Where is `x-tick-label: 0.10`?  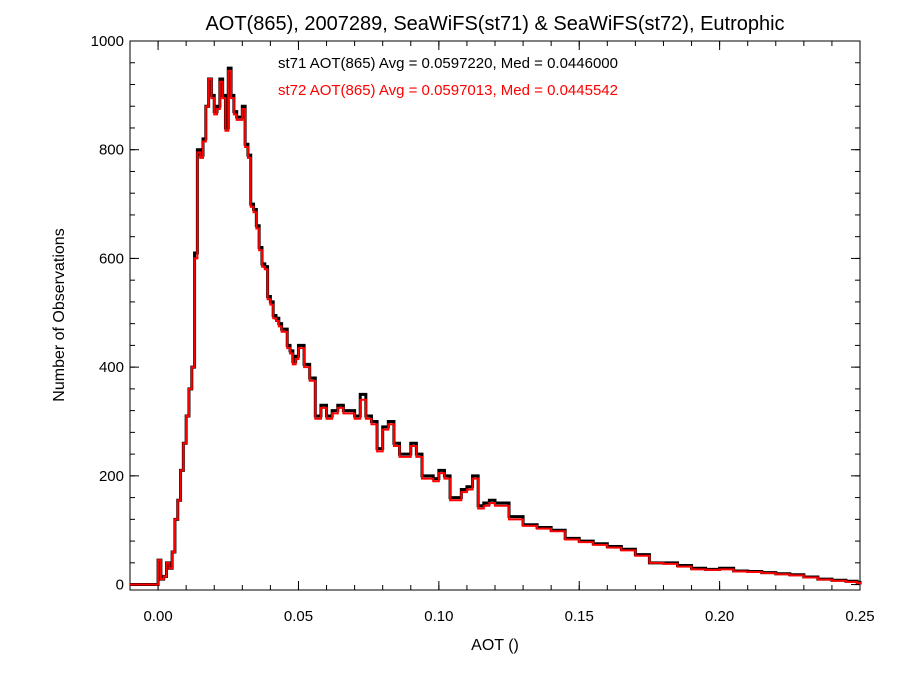 x-tick-label: 0.10 is located at coordinates (438, 616).